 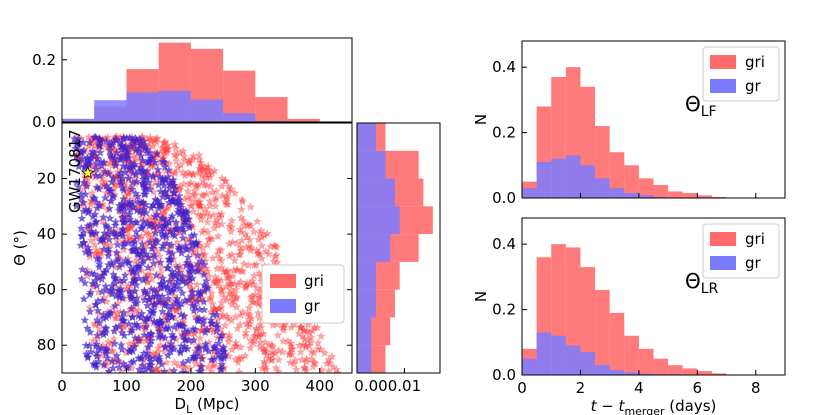 What do you see at coordinates (126, 386) in the screenshot?
I see `scatter-xtick-label: 100` at bounding box center [126, 386].